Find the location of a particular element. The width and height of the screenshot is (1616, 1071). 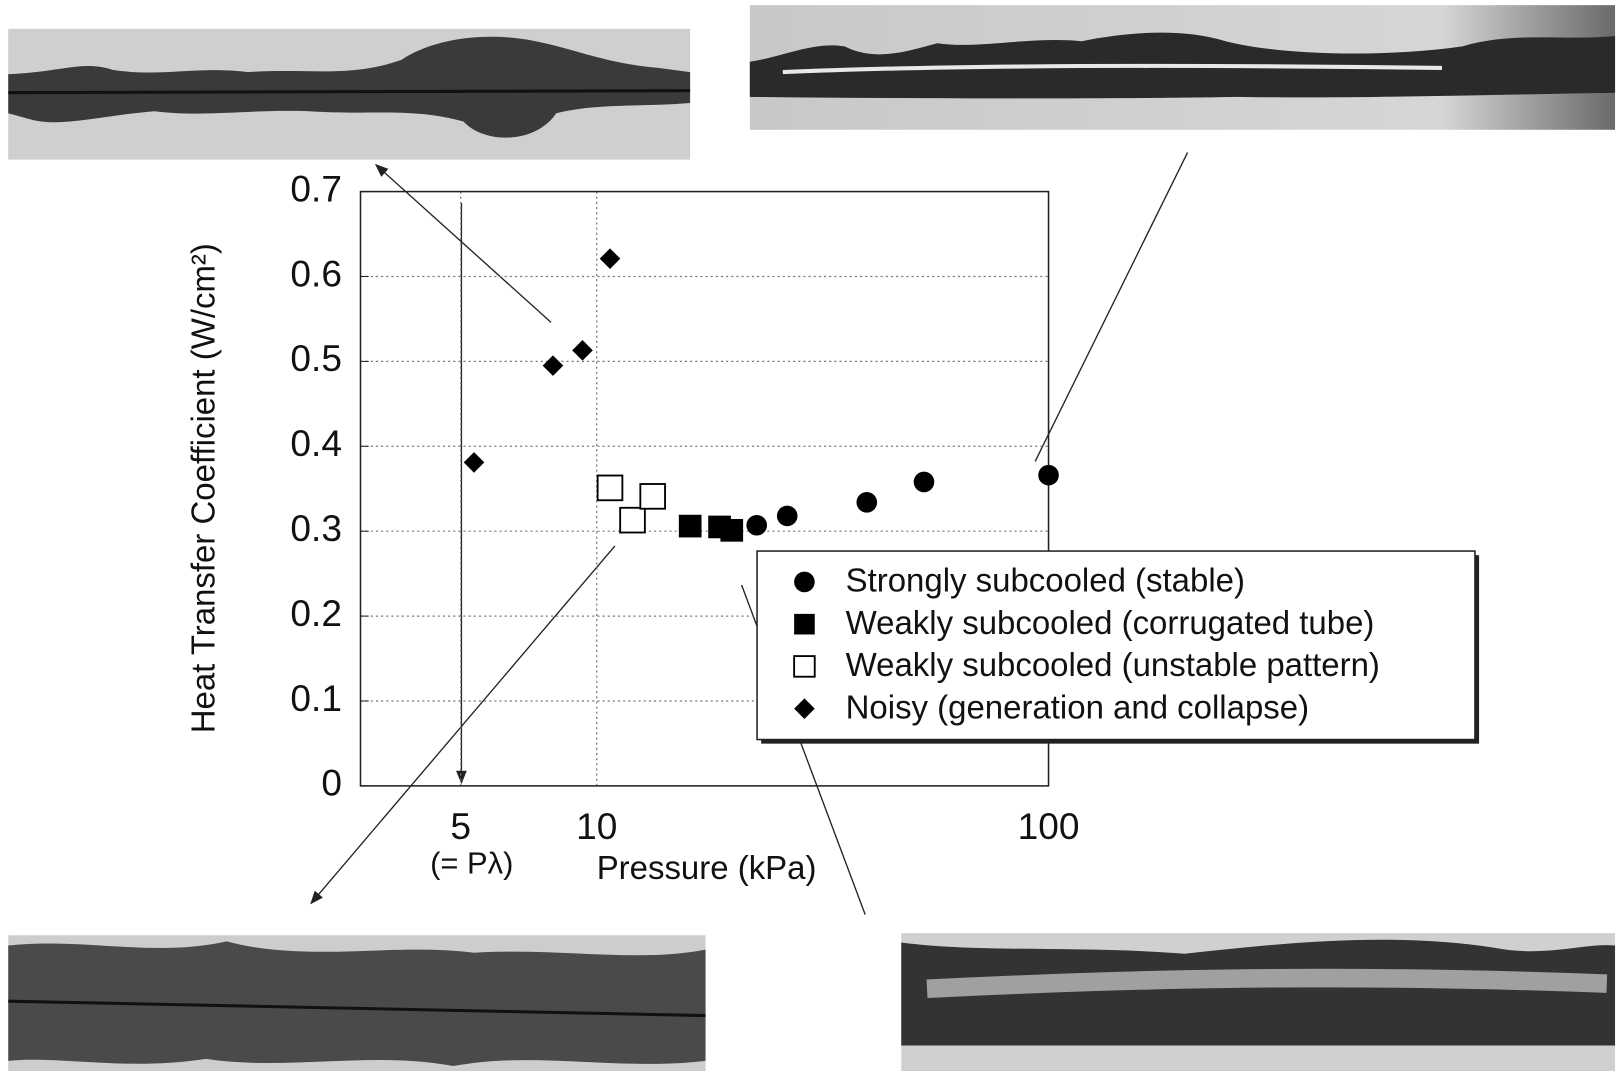

photo-bottom-left is located at coordinates (357, 1003).